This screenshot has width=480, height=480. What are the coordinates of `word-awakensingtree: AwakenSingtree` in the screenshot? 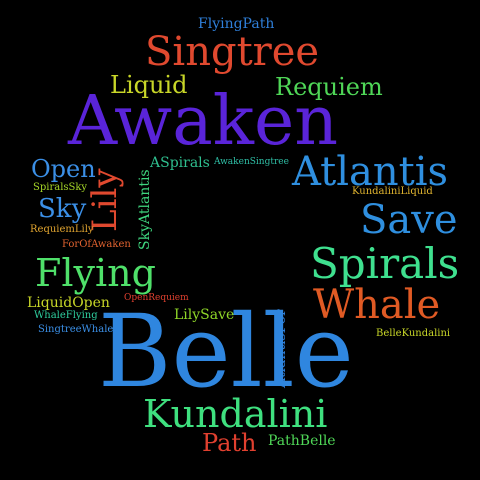 It's located at (251, 162).